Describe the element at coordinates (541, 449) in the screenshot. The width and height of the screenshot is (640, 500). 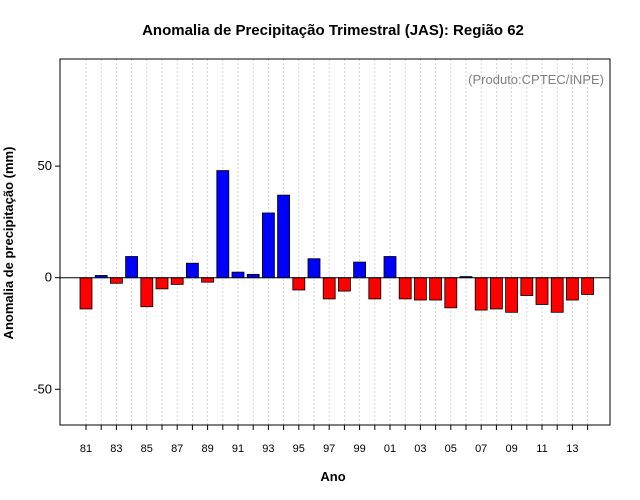
I see `x-tick-label: 11` at that location.